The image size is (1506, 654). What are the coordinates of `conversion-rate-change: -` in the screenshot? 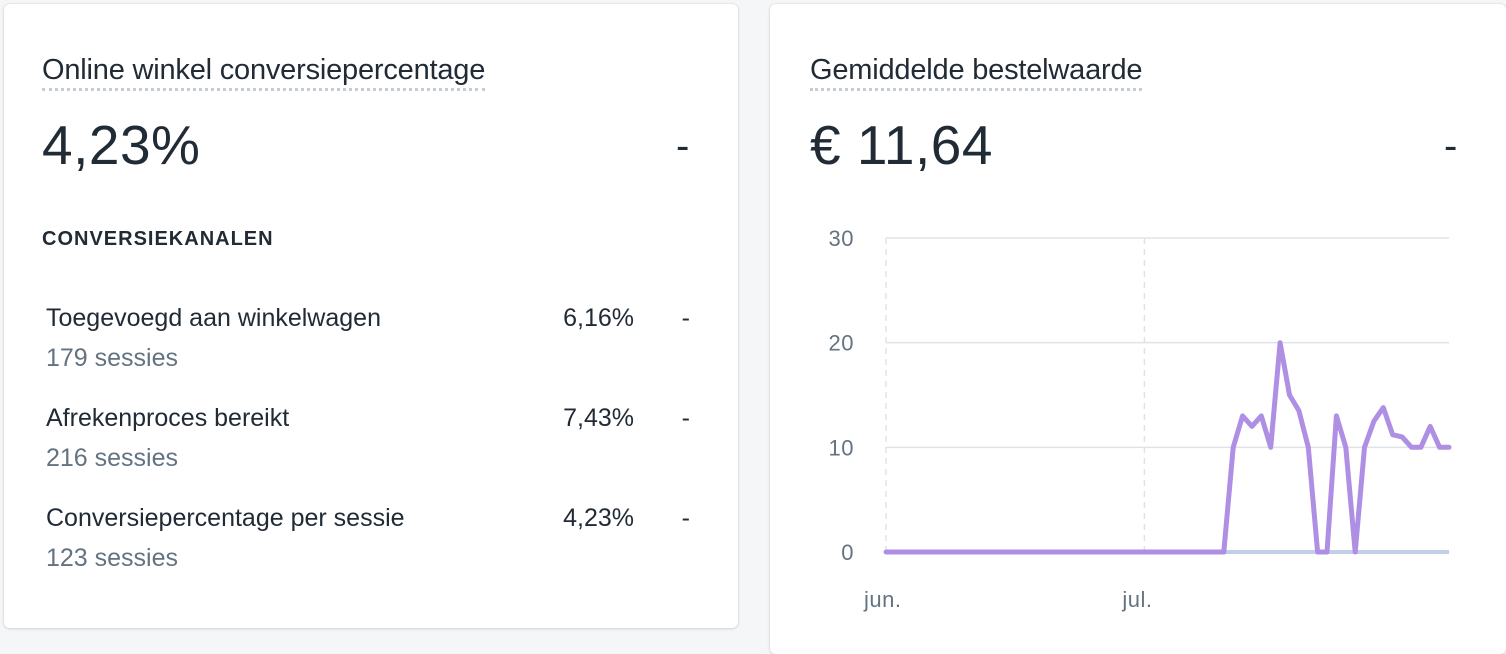 It's located at (683, 146).